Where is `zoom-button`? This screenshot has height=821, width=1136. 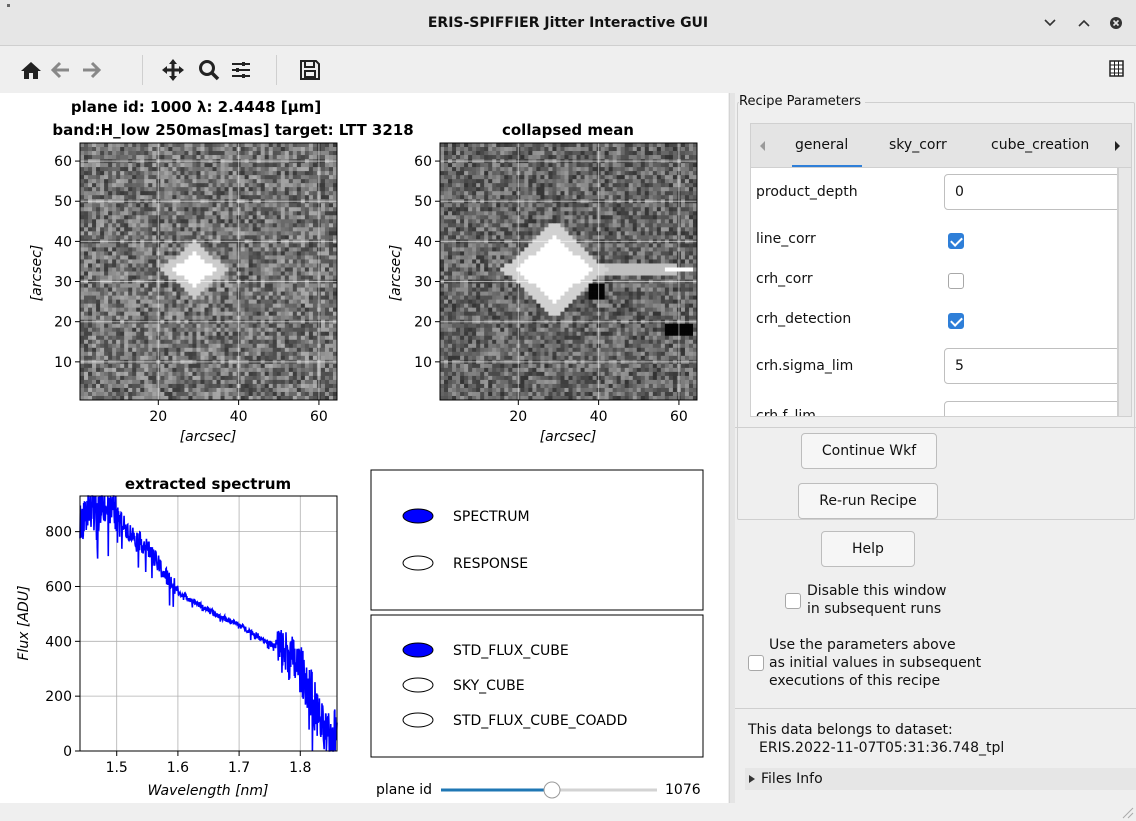 zoom-button is located at coordinates (209, 70).